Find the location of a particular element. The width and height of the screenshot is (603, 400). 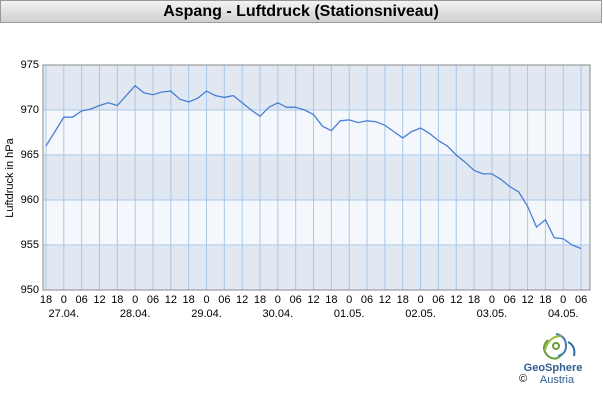

x-day-label: 27.04. is located at coordinates (64, 314).